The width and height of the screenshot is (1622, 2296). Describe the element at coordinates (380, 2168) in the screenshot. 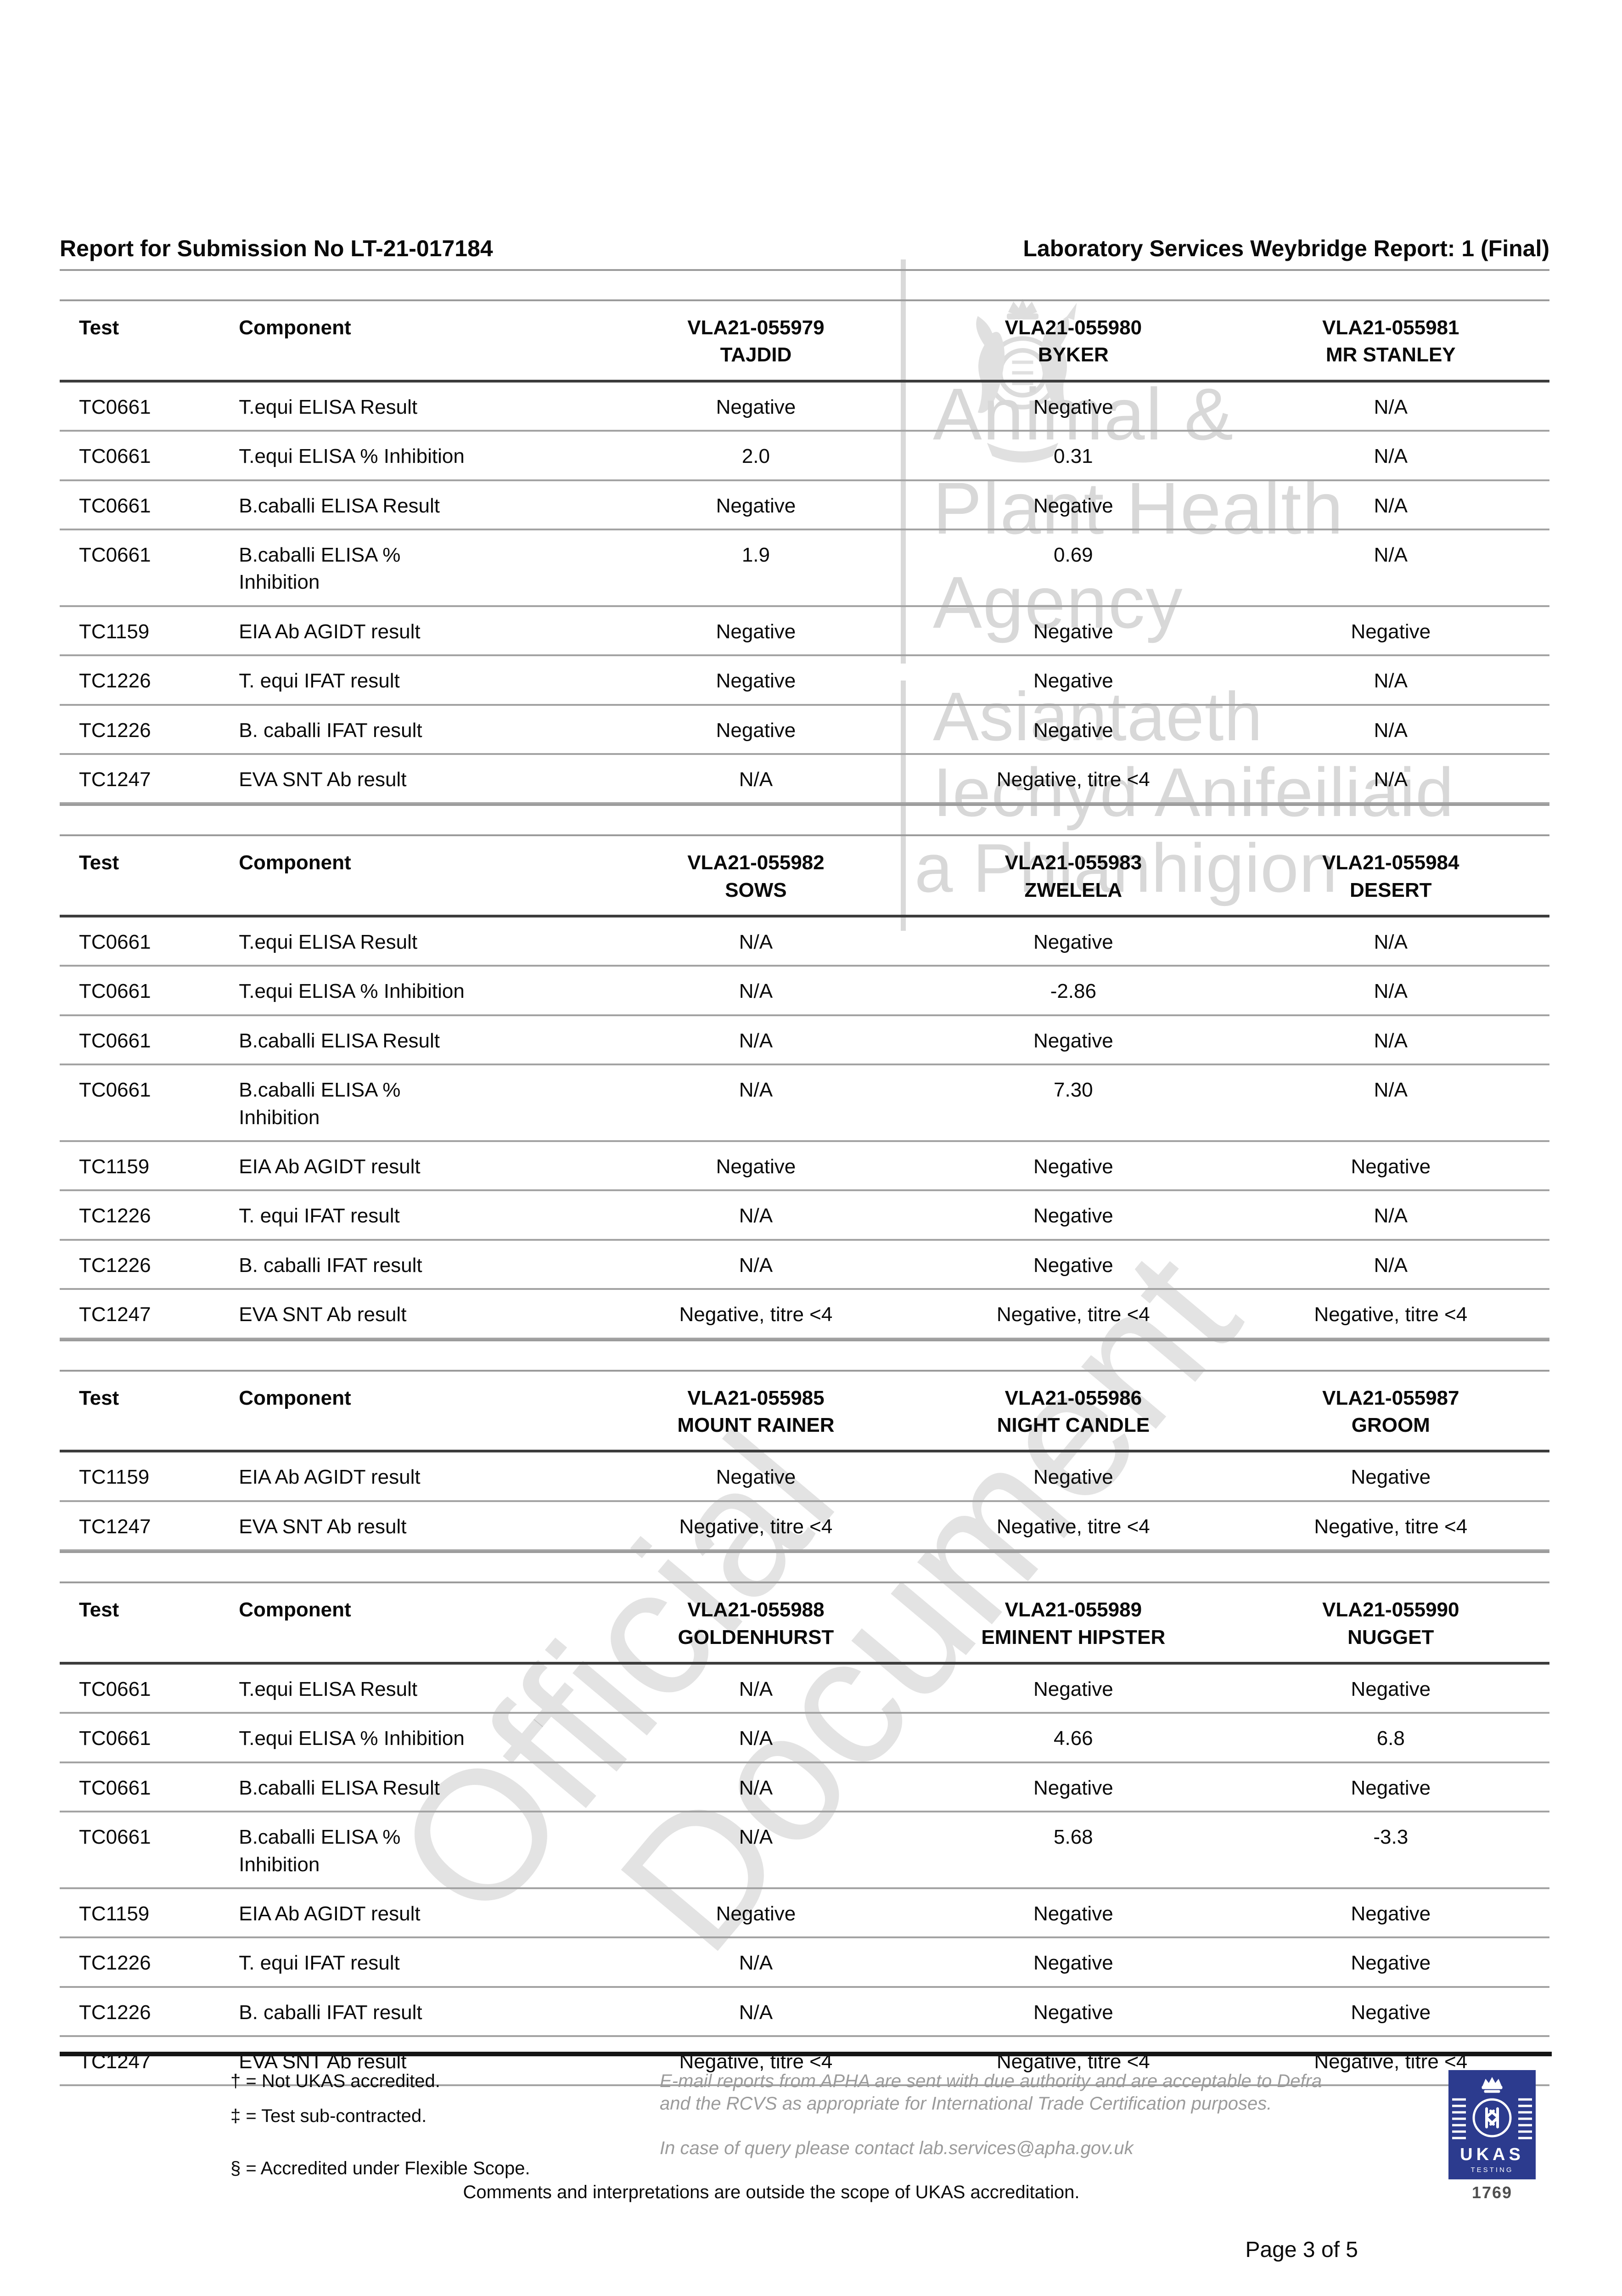

I see `footnote-section: § = Accredited under Flexible Scope.` at that location.